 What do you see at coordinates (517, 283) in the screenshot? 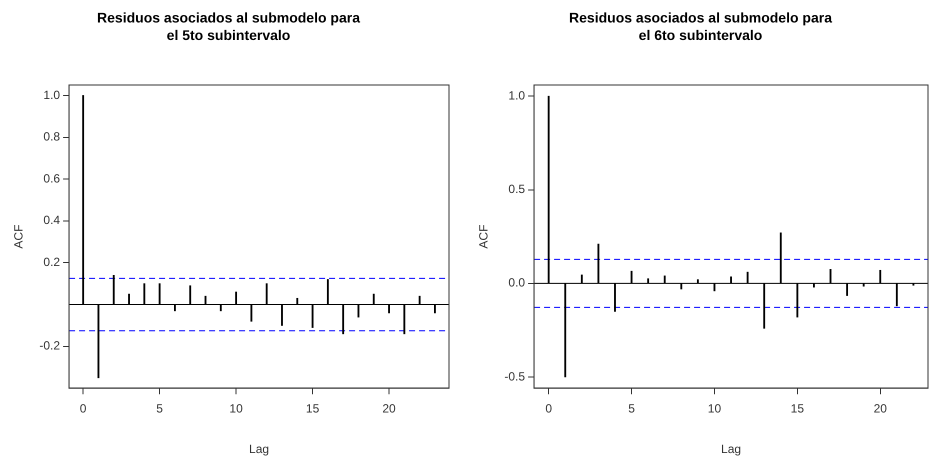
I see `y-tick-label: 0.0` at bounding box center [517, 283].